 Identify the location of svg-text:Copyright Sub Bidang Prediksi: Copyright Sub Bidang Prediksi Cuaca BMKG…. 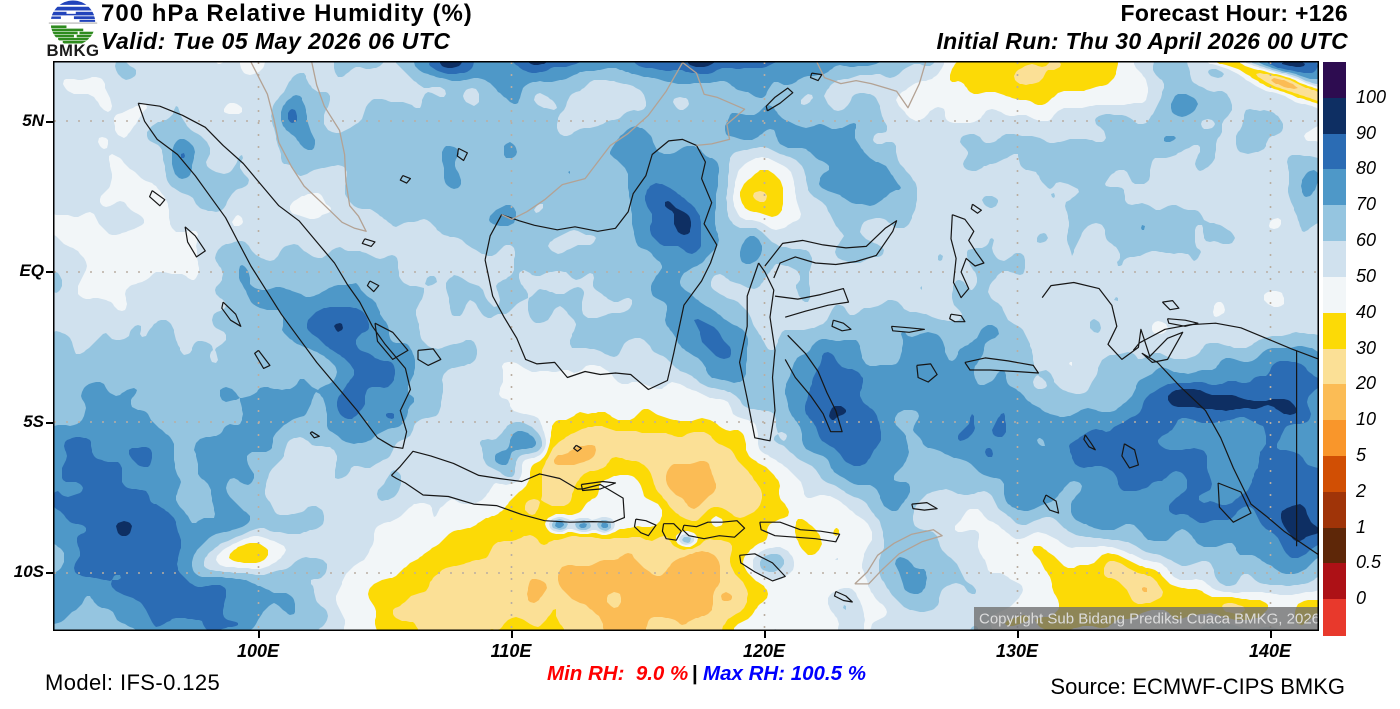
(1149, 619).